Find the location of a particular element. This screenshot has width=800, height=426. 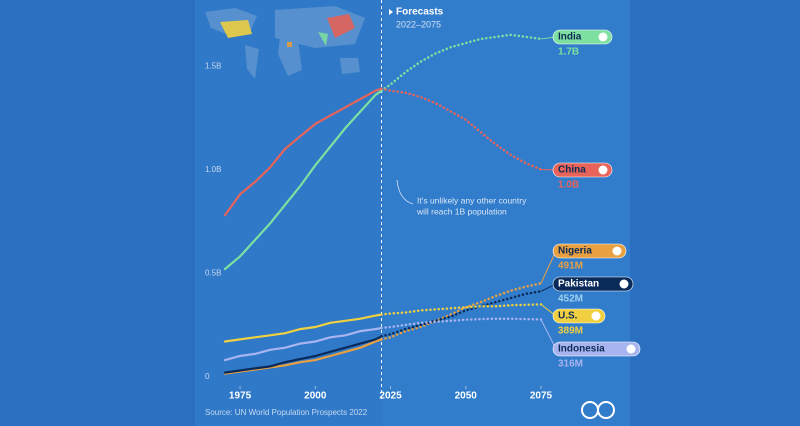

end-value-label: 452M is located at coordinates (570, 299).